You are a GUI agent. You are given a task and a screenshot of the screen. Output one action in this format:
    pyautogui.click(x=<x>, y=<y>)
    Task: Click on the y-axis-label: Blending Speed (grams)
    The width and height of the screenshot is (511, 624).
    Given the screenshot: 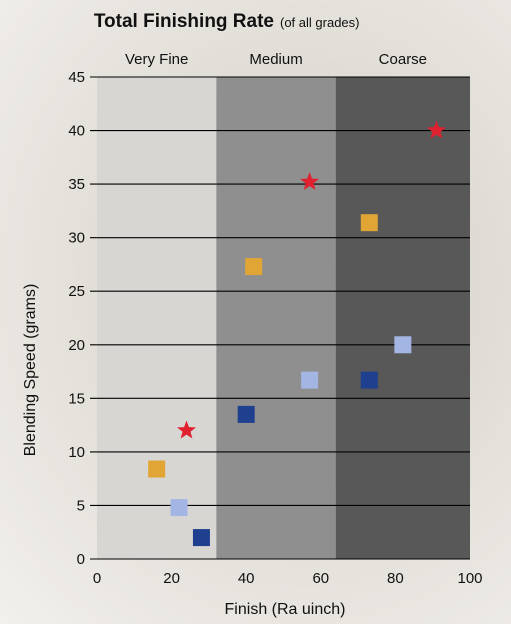 What is the action you would take?
    pyautogui.click(x=30, y=370)
    